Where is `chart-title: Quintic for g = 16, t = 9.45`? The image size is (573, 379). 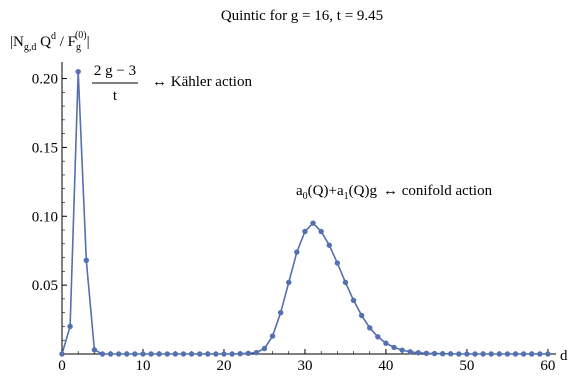 chart-title: Quintic for g = 16, t = 9.45 is located at coordinates (302, 16).